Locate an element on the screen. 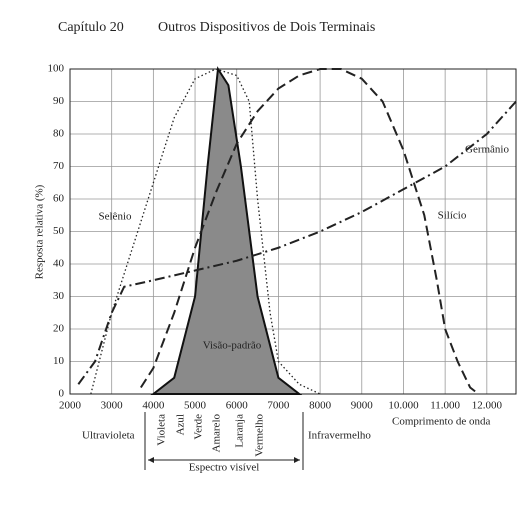 The height and width of the screenshot is (523, 517). x-tick-label: 12.000 is located at coordinates (487, 406).